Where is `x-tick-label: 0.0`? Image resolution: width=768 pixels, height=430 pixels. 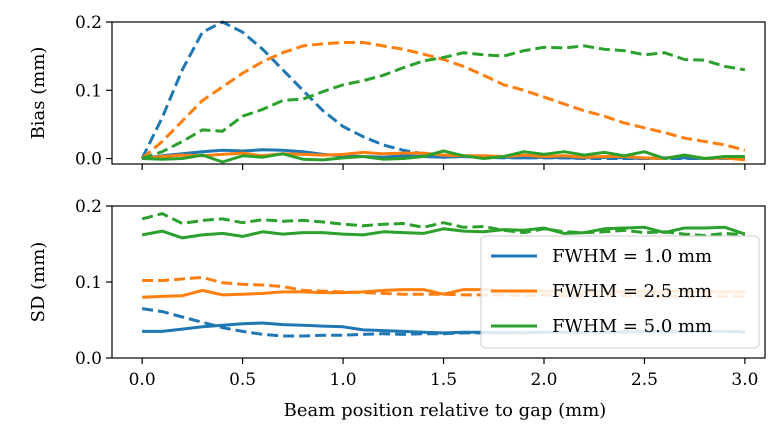 x-tick-label: 0.0 is located at coordinates (142, 380).